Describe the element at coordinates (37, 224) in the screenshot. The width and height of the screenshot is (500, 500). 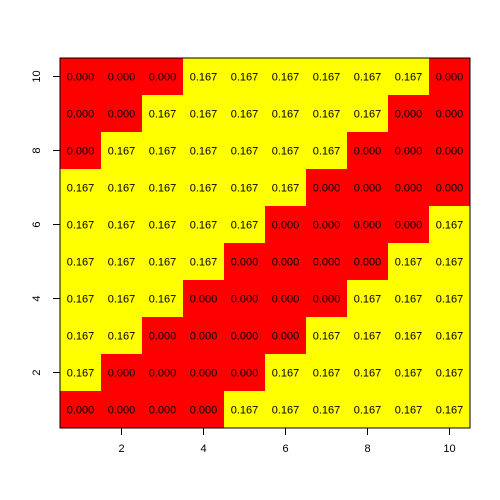
I see `y-tick-label: 6` at that location.